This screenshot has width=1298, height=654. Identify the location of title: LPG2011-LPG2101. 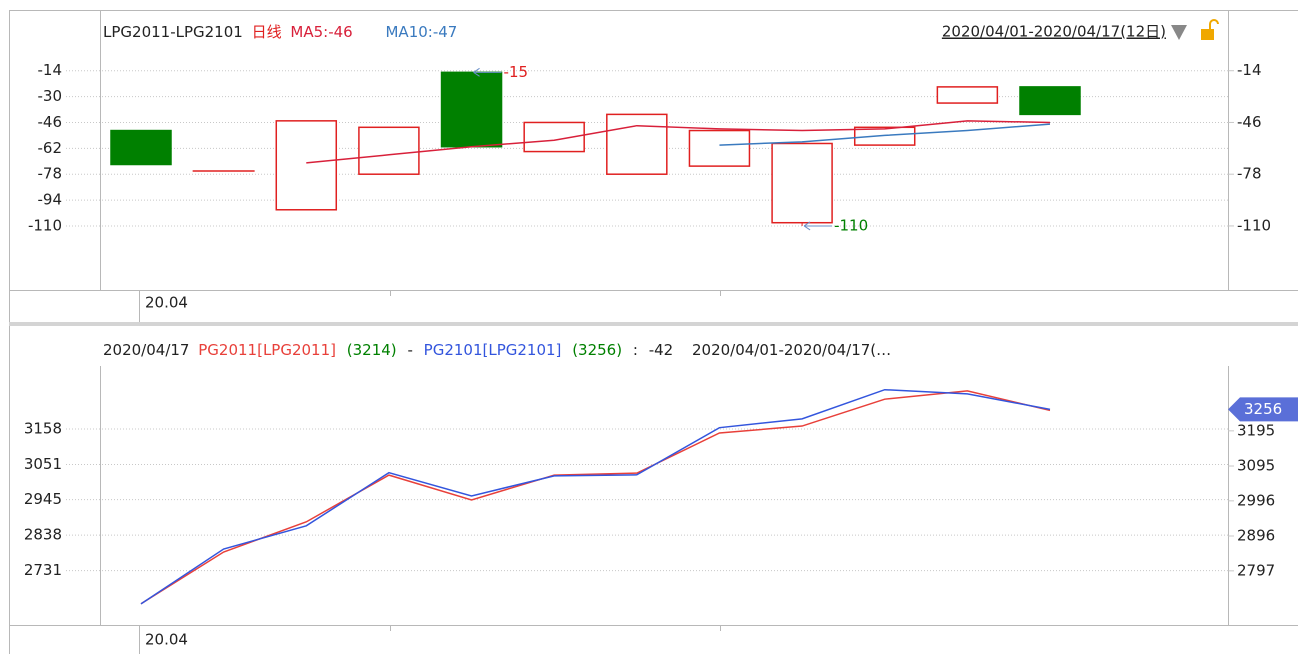
(173, 32).